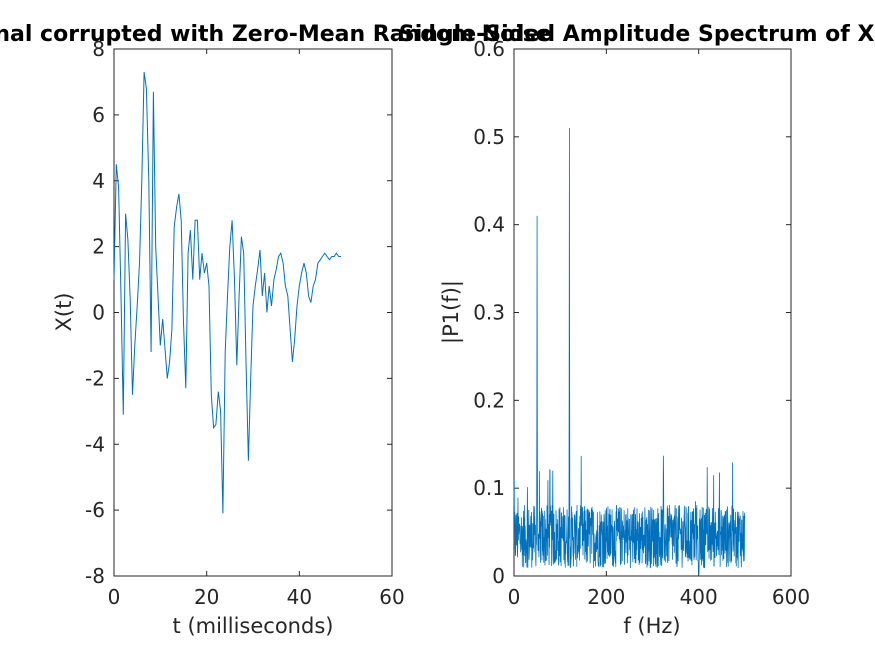 The width and height of the screenshot is (875, 656). I want to click on time-plot-x-label: t (milliseconds), so click(253, 626).